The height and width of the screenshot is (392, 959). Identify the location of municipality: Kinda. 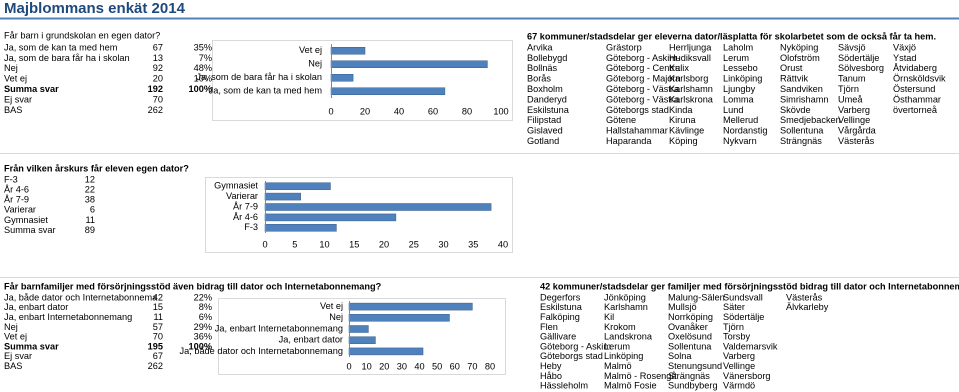
(681, 110).